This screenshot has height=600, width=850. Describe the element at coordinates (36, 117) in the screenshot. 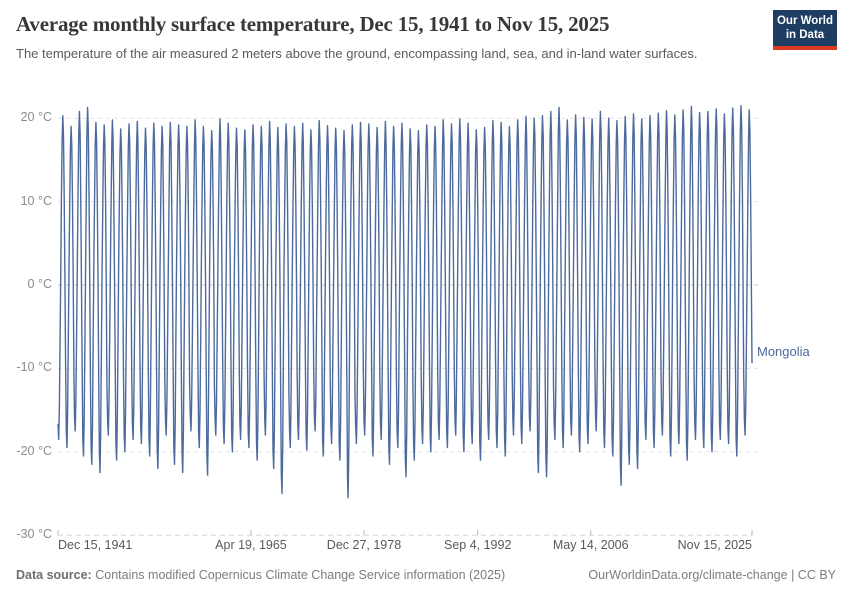

I see `y-axis-tick-label: 20 °C` at that location.